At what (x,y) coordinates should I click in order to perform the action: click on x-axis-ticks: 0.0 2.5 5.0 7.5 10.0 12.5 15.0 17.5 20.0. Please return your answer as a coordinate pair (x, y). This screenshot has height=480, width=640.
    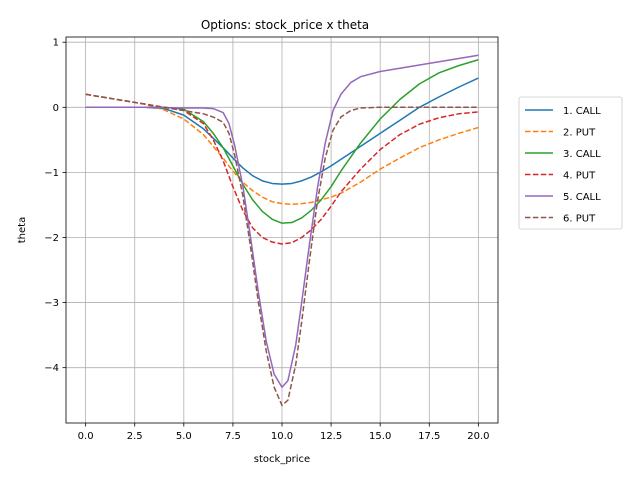
    Looking at the image, I should click on (283, 432).